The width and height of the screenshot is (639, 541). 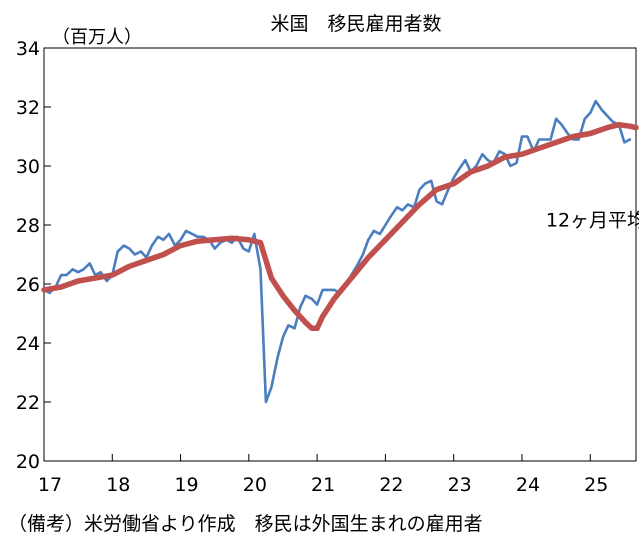 I want to click on x-tick-label: 19, so click(x=186, y=485).